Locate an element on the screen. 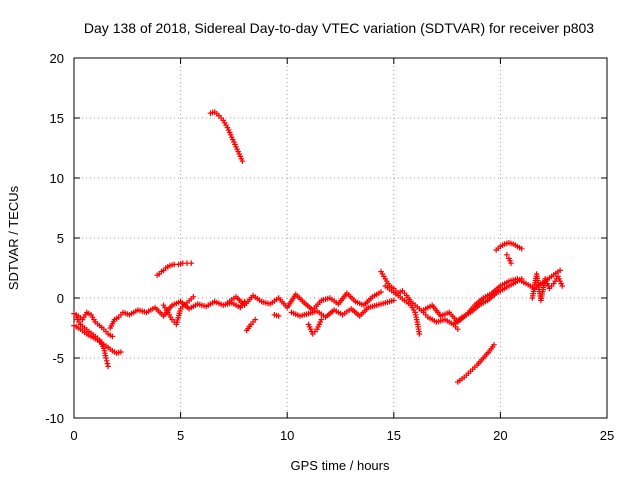 This screenshot has width=640, height=480. series-track-i is located at coordinates (251, 325).